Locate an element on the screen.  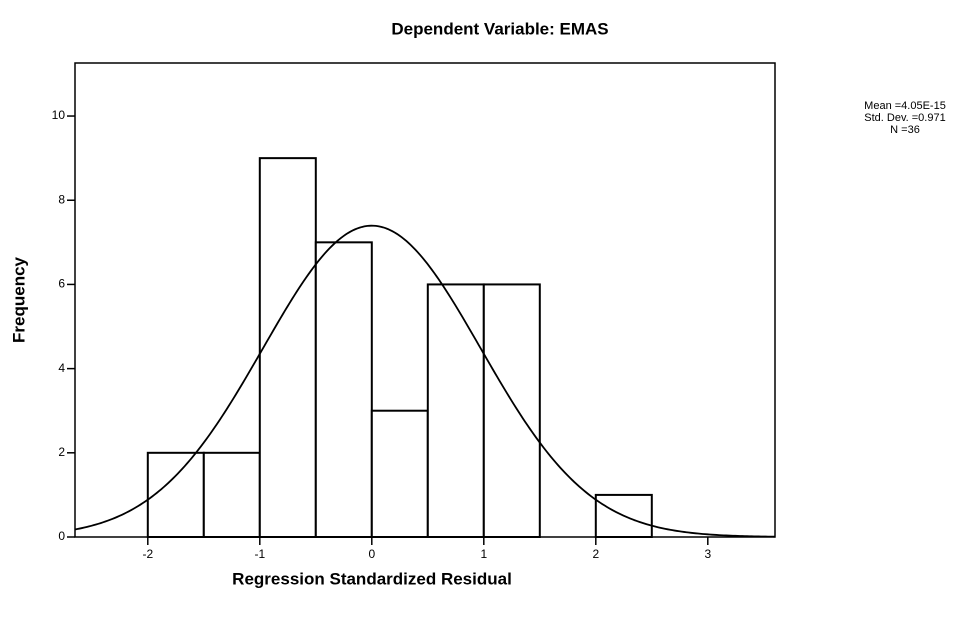
y-tick-label: 8 is located at coordinates (61, 199).